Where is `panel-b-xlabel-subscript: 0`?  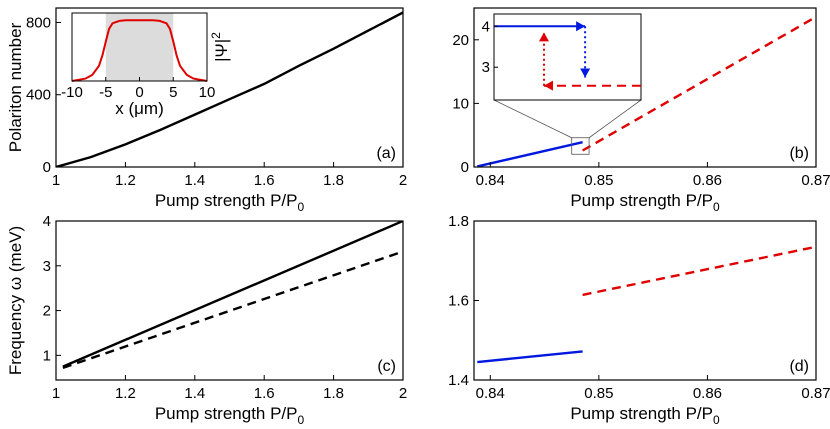 panel-b-xlabel-subscript: 0 is located at coordinates (716, 207).